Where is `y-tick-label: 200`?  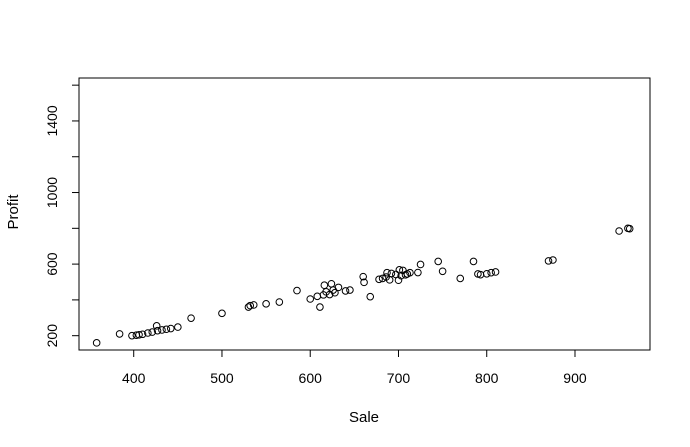 y-tick-label: 200 is located at coordinates (52, 336).